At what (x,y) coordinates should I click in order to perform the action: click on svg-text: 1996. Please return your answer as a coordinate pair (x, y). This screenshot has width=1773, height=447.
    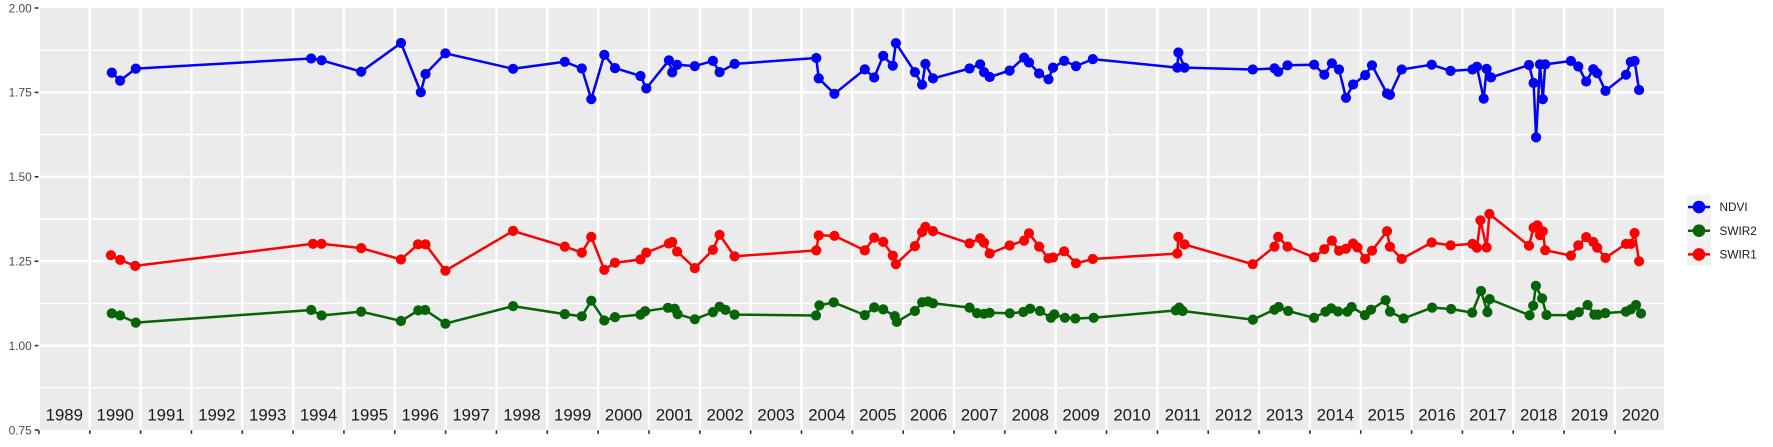
    Looking at the image, I should click on (420, 415).